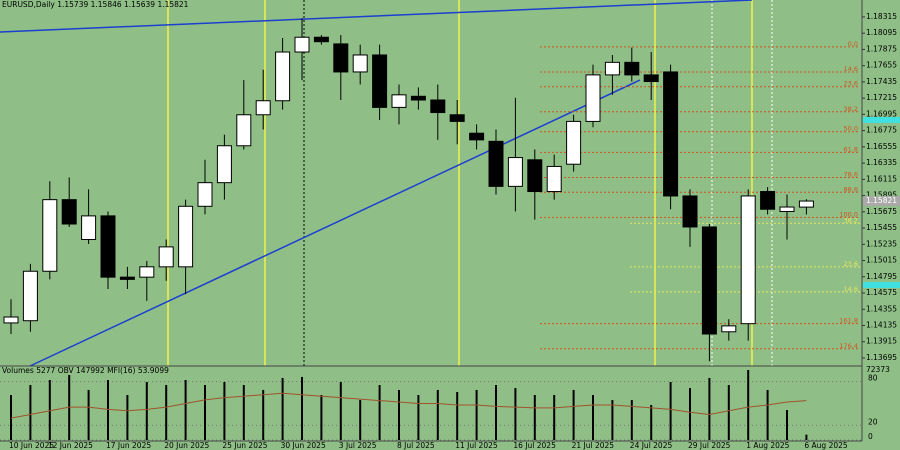 This screenshot has height=450, width=900. What do you see at coordinates (873, 378) in the screenshot?
I see `y2-tick-label: 80` at bounding box center [873, 378].